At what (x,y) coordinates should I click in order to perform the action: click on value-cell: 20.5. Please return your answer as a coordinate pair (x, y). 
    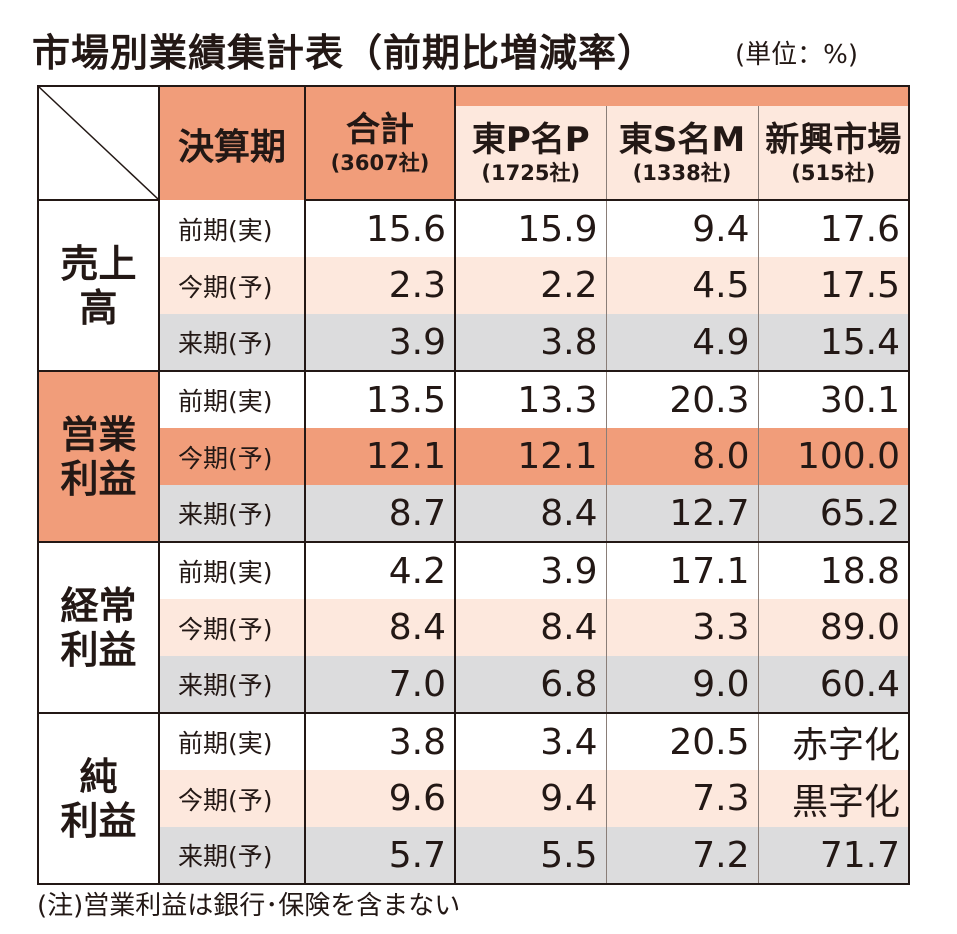
    Looking at the image, I should click on (682, 741).